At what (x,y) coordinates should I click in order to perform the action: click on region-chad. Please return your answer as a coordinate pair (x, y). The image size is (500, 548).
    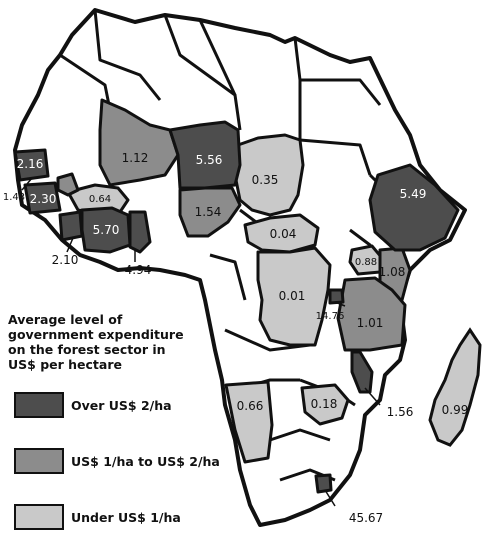
    Looking at the image, I should click on (269, 175).